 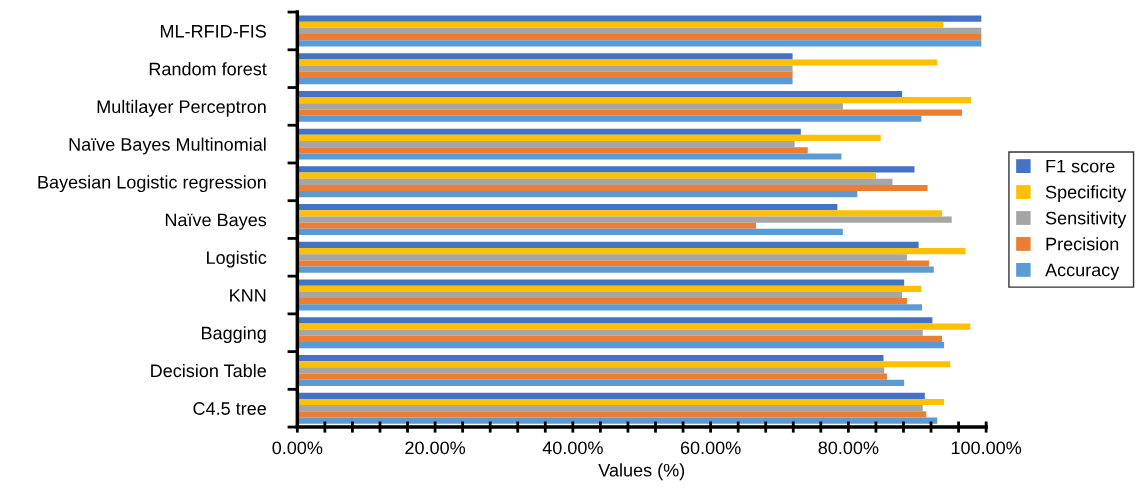 What do you see at coordinates (572, 448) in the screenshot?
I see `x-tick-label: 40.00%` at bounding box center [572, 448].